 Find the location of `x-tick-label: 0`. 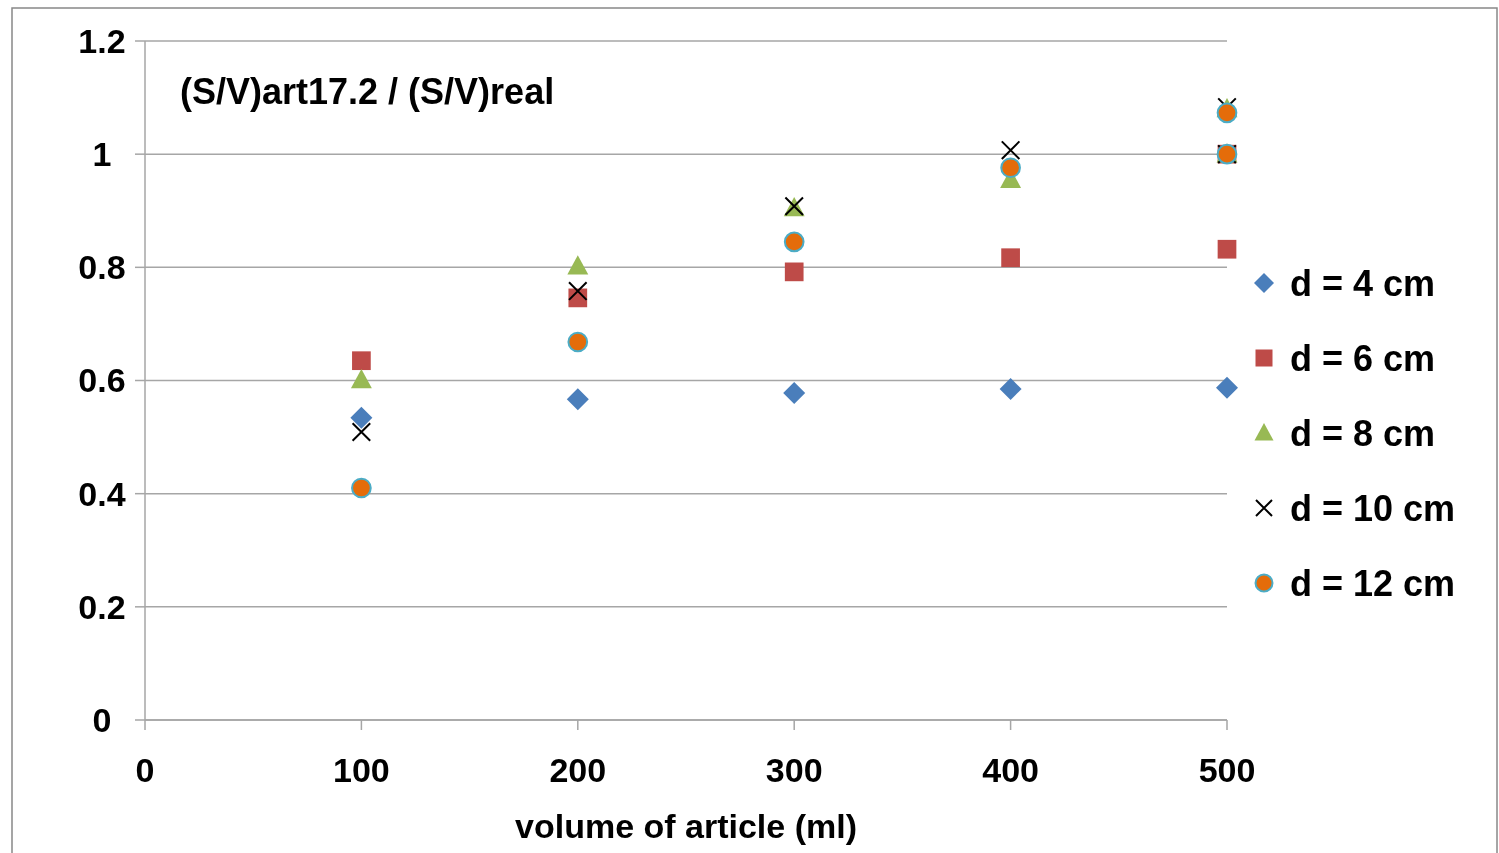

x-tick-label: 0 is located at coordinates (145, 770).